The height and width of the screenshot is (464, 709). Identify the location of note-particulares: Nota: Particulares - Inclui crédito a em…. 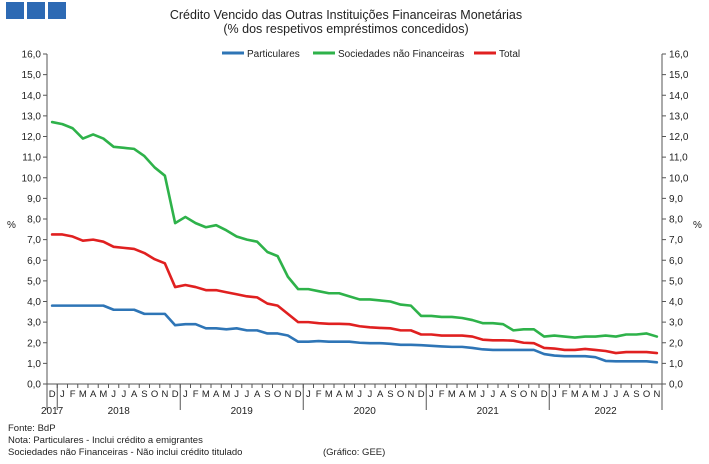
(105, 440).